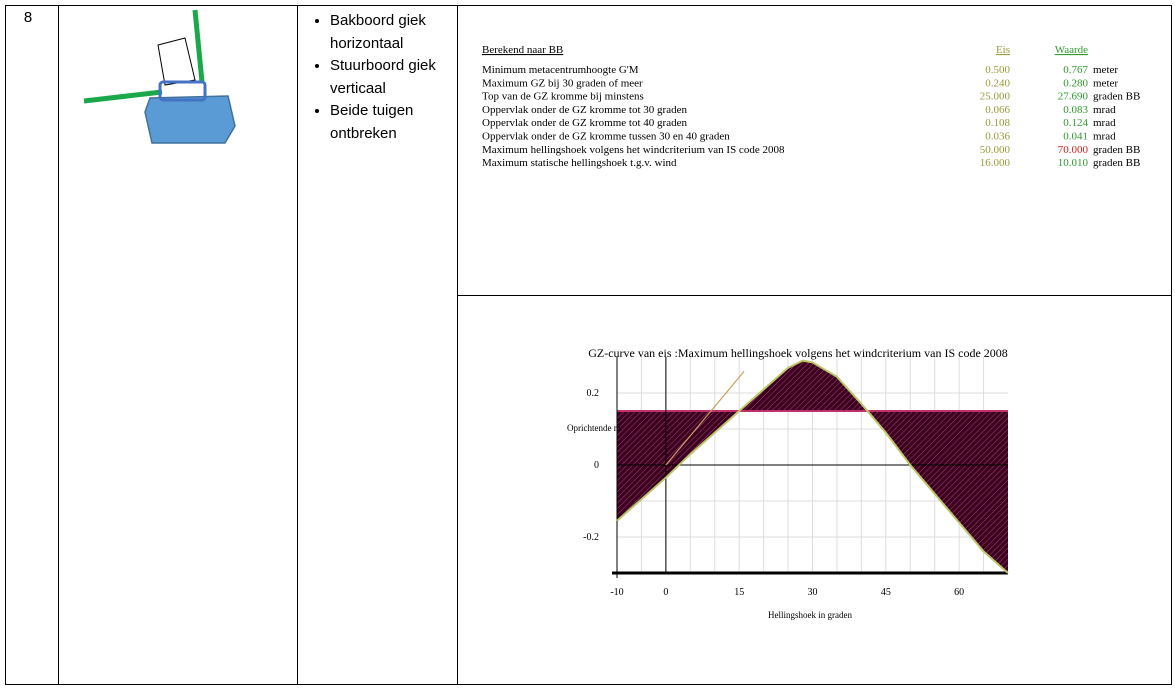 The image size is (1175, 688). What do you see at coordinates (813, 592) in the screenshot?
I see `x-tick-label: 30` at bounding box center [813, 592].